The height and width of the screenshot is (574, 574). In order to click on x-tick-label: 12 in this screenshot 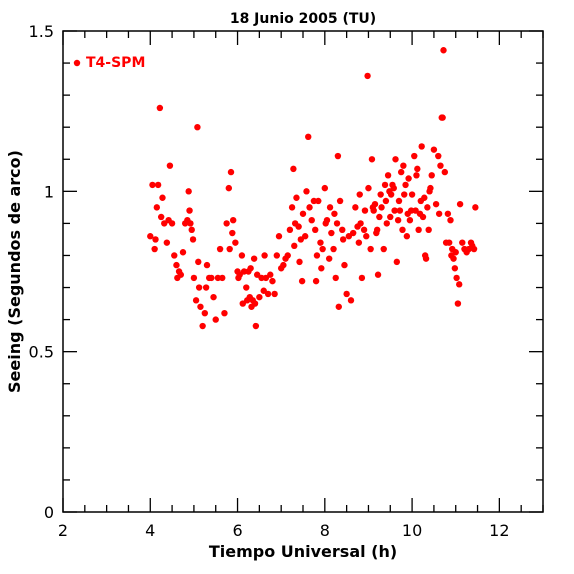, I will do `click(499, 530)`.